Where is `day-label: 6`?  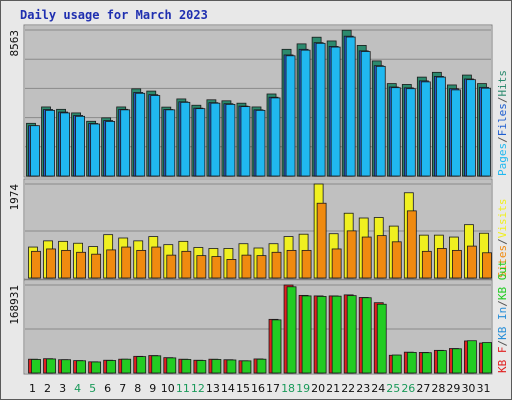
day-label: 6 is located at coordinates (107, 388).